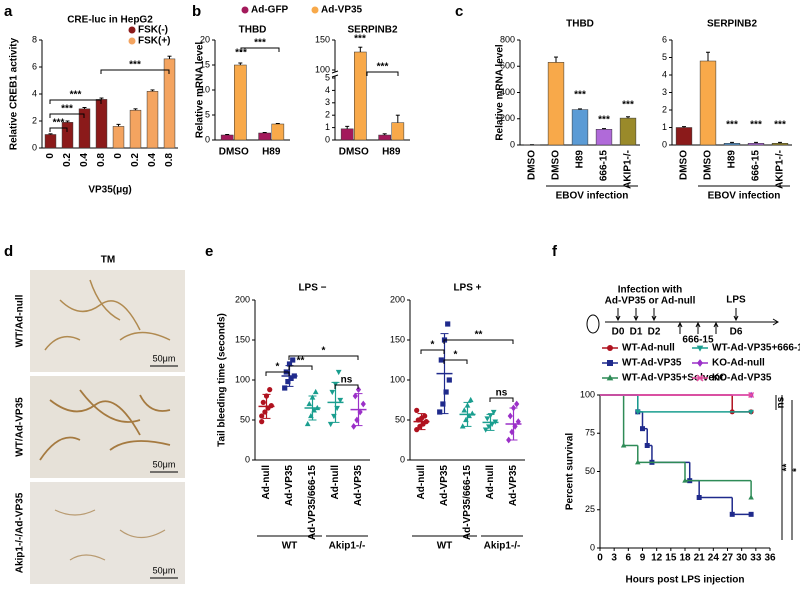 The image size is (800, 595). What do you see at coordinates (270, 10) in the screenshot?
I see `legend-label: Ad-GFP` at bounding box center [270, 10].